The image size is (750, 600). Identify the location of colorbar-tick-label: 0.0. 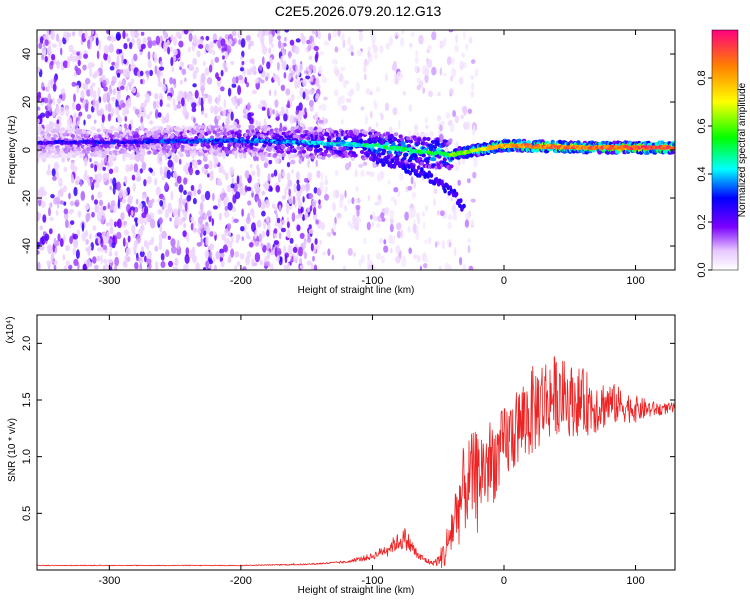
(702, 269).